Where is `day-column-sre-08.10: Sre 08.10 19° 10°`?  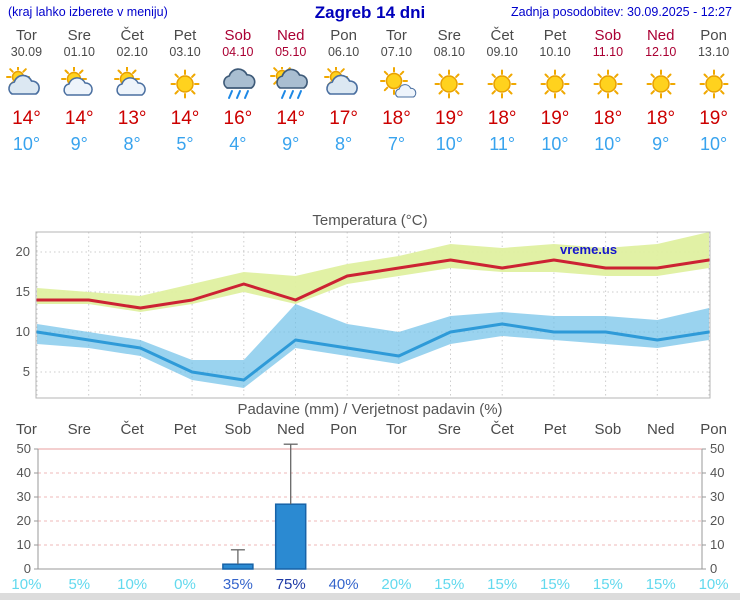
day-column-sre-08.10: Sre 08.10 19° 10° is located at coordinates (449, 91).